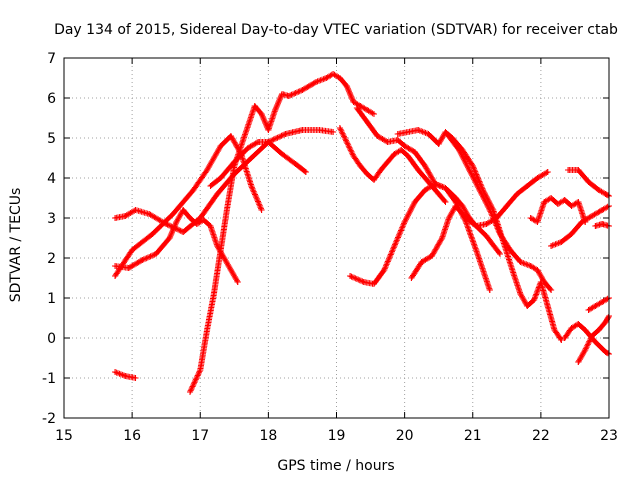 This screenshot has height=480, width=640. Describe the element at coordinates (609, 436) in the screenshot. I see `x-tick-label: 23` at that location.